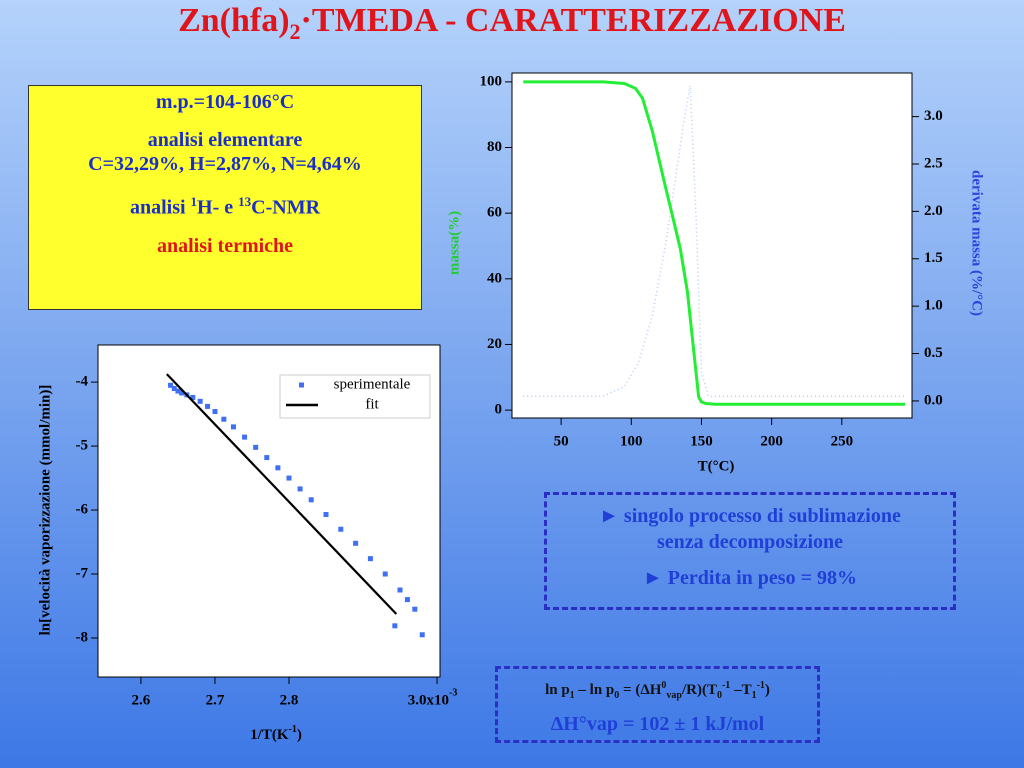 Image resolution: width=1024 pixels, height=768 pixels. I want to click on equation: ln p1 – ln p0 = (ΔH0vap/R)(T0-1 –T1-1), so click(657, 690).